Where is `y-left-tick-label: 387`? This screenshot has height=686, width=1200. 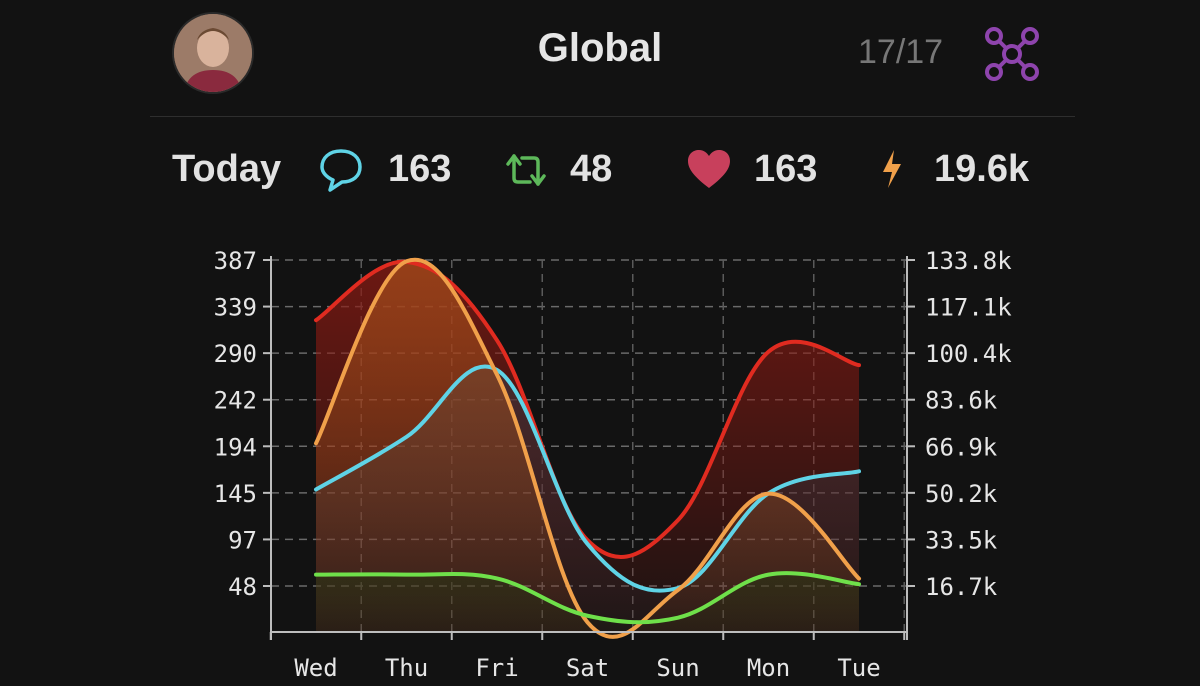
y-left-tick-label: 387 is located at coordinates (235, 261).